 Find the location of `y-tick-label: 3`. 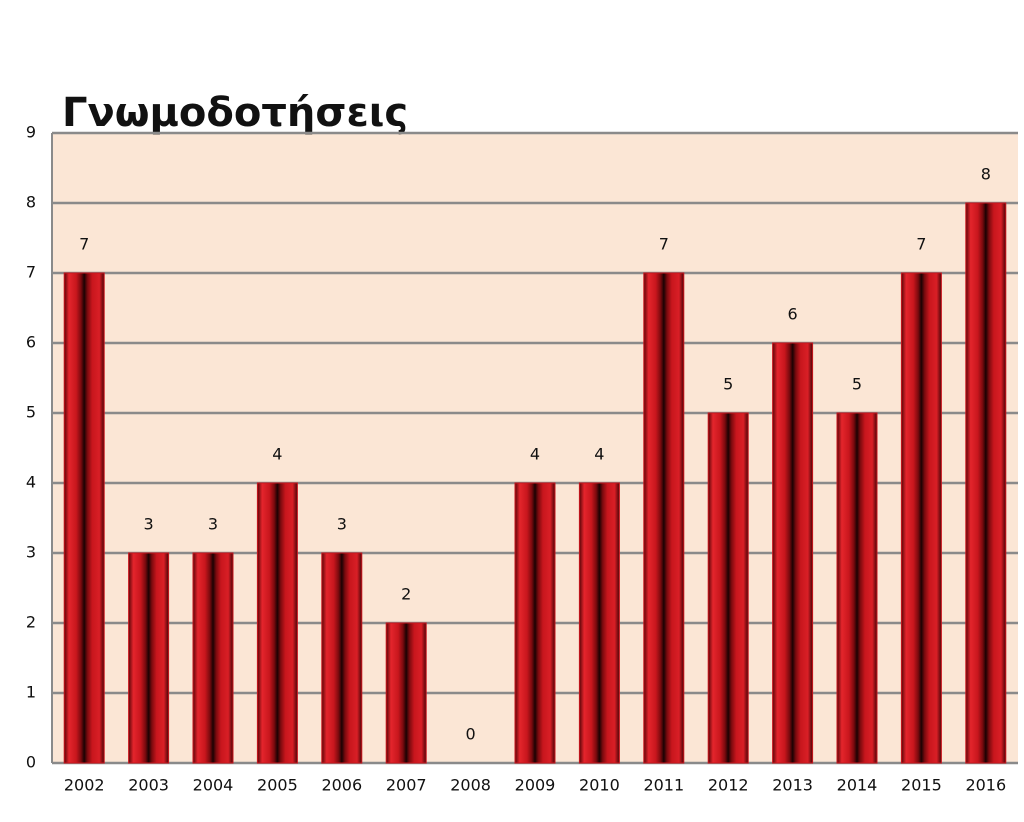

y-tick-label: 3 is located at coordinates (31, 552).